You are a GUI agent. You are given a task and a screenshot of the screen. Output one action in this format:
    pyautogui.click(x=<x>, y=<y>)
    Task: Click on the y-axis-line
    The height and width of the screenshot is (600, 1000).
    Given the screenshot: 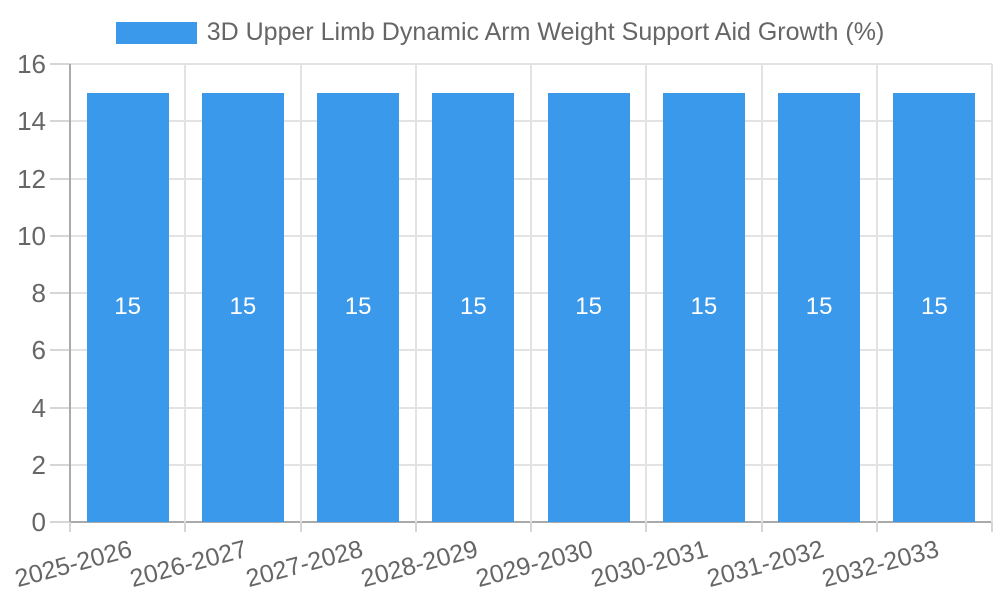 What is the action you would take?
    pyautogui.click(x=70, y=293)
    